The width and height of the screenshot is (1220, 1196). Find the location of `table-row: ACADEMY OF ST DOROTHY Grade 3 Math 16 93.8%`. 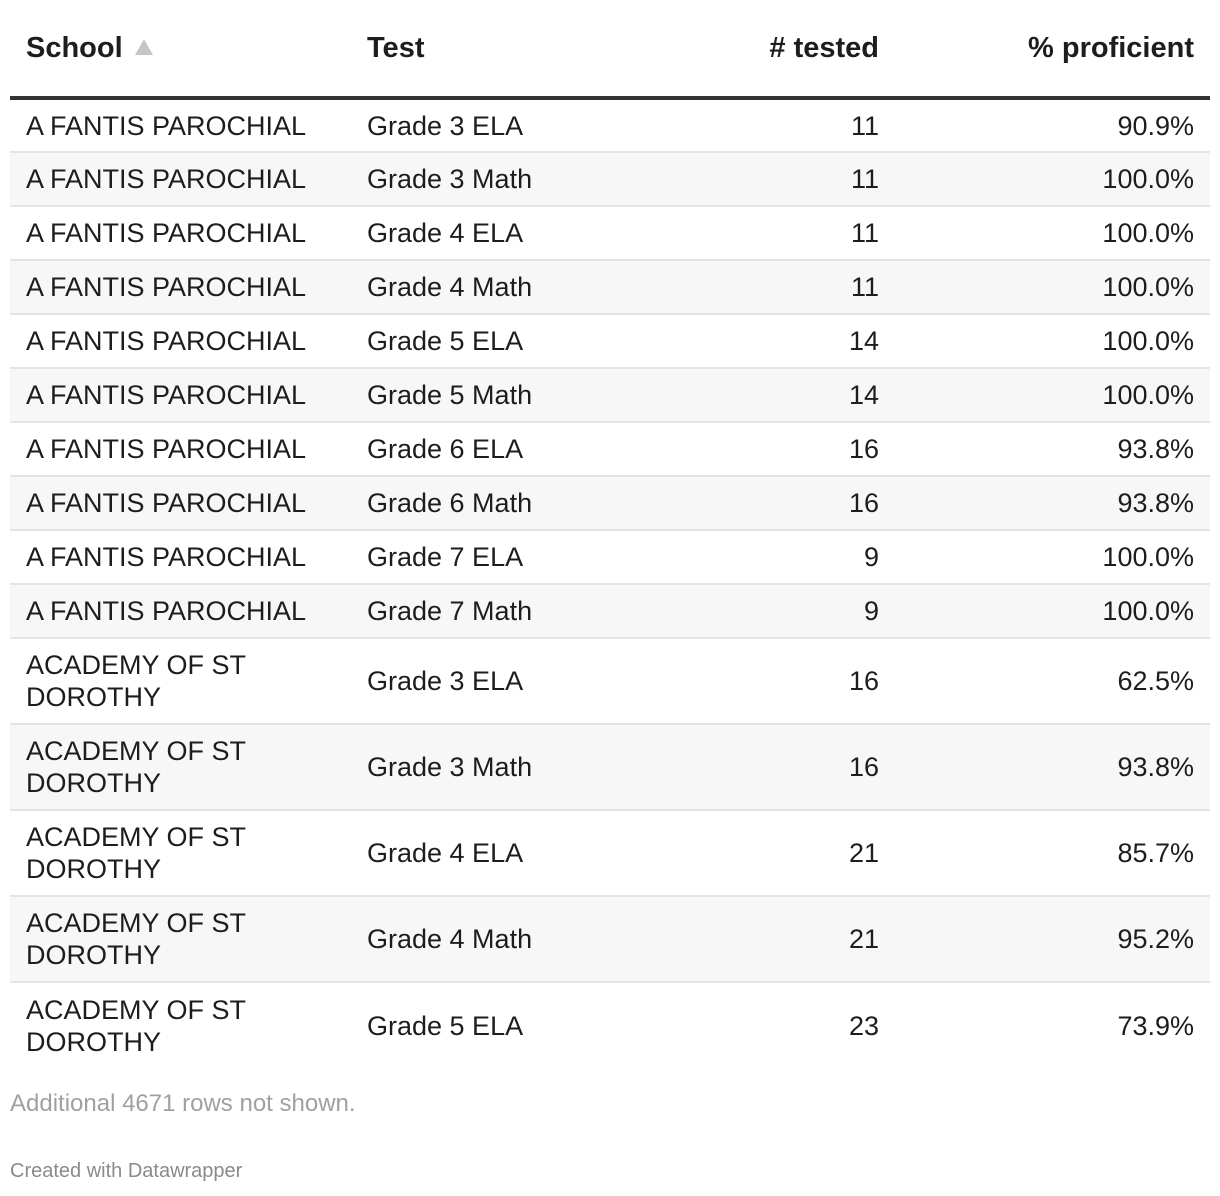

table-row: ACADEMY OF ST DOROTHY Grade 3 Math 16 93.8% is located at coordinates (610, 767).